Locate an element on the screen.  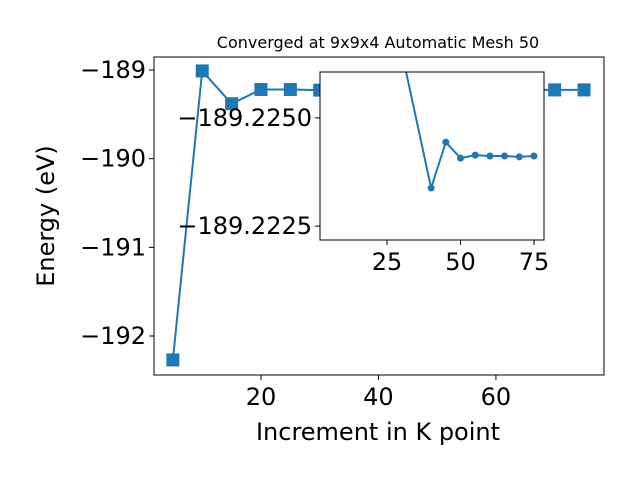
y-tick-label: −189 is located at coordinates (113, 70).